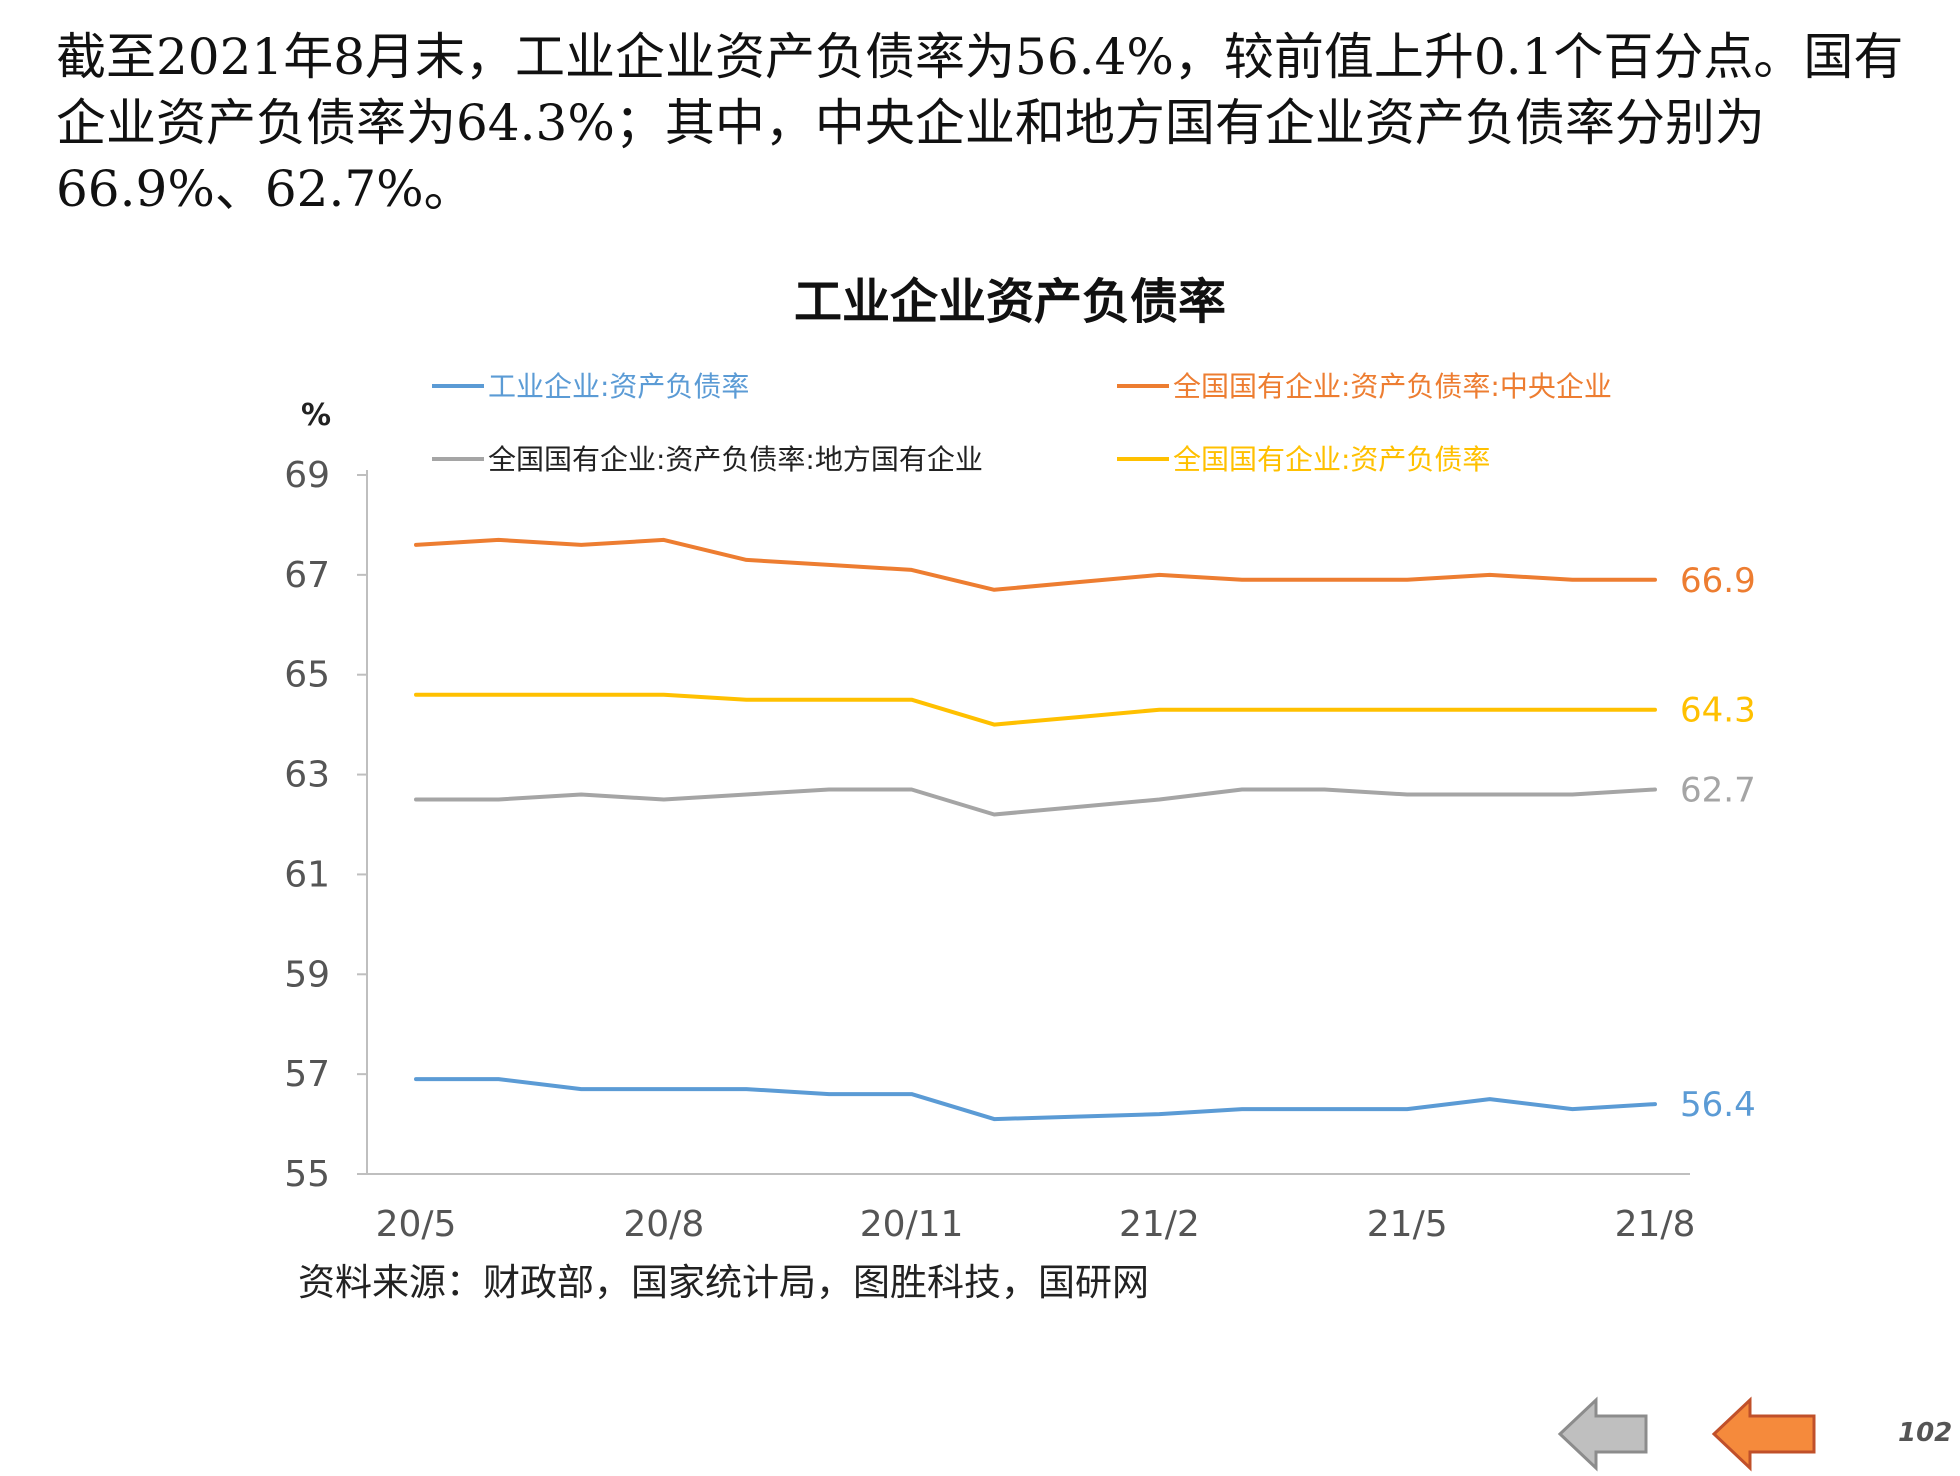  Describe the element at coordinates (735, 459) in the screenshot. I see `legend-label: 全国国有企业:资产负债率:地方国有企业` at that location.